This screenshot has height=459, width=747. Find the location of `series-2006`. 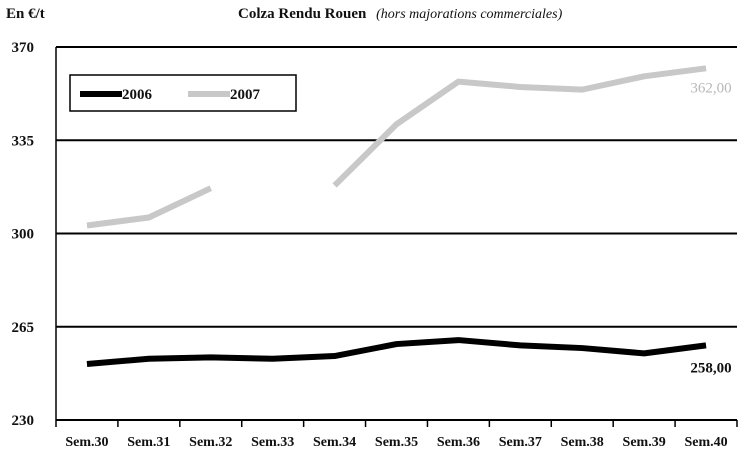

series-2006 is located at coordinates (396, 352).